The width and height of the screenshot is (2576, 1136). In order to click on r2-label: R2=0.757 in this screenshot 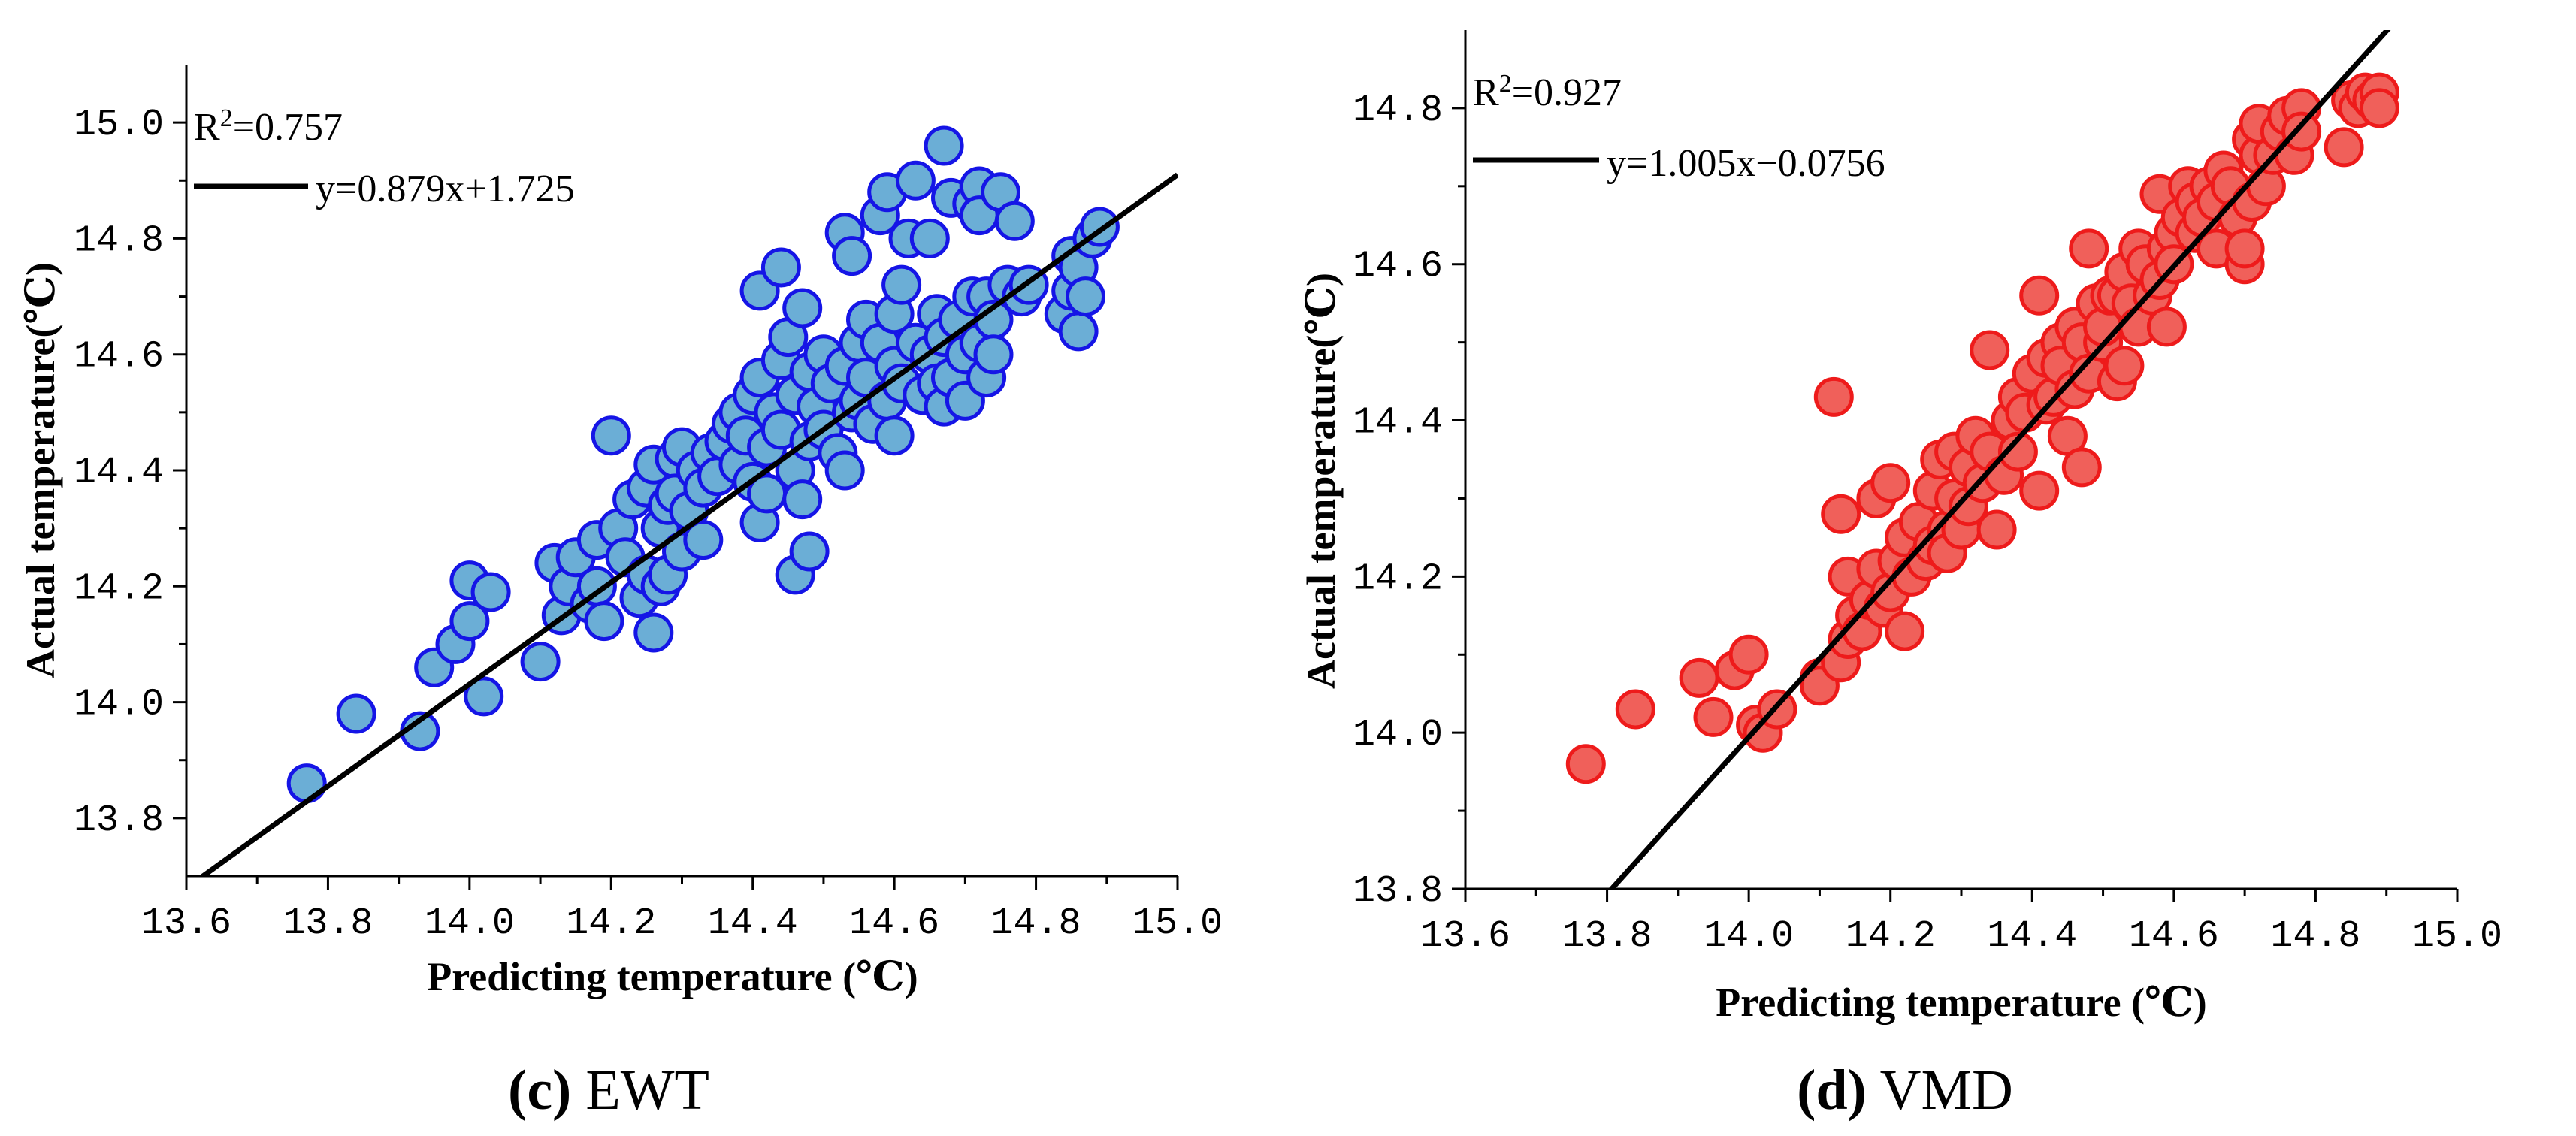, I will do `click(268, 127)`.